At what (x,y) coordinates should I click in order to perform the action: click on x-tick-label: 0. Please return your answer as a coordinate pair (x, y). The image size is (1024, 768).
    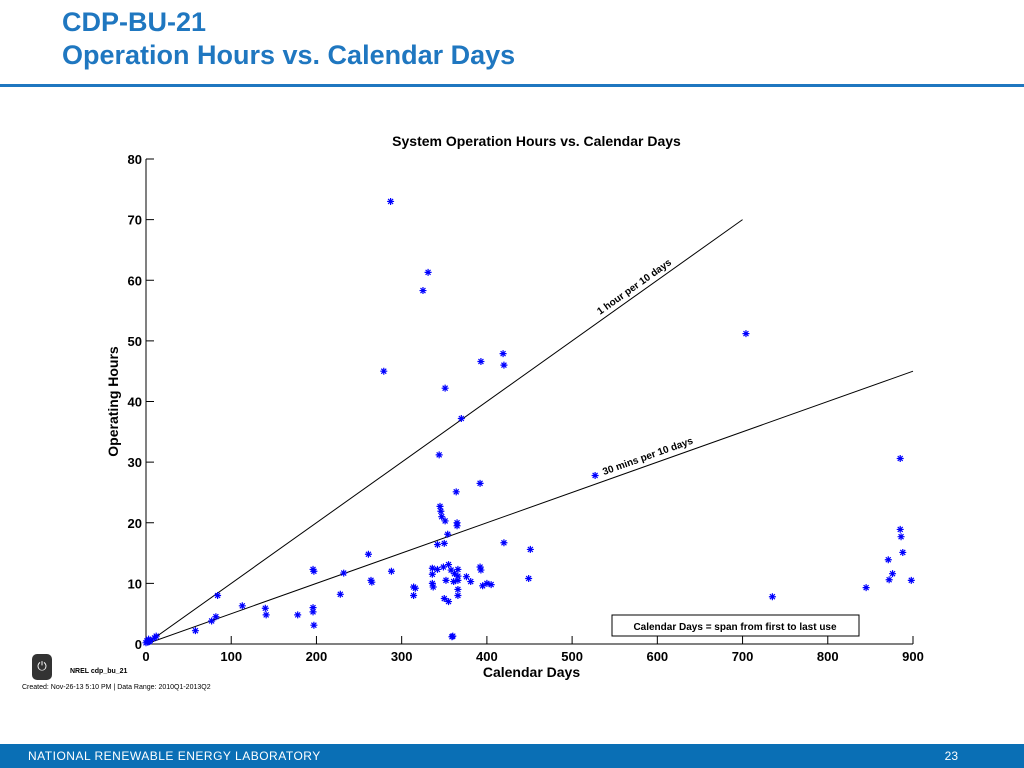
    Looking at the image, I should click on (145, 656).